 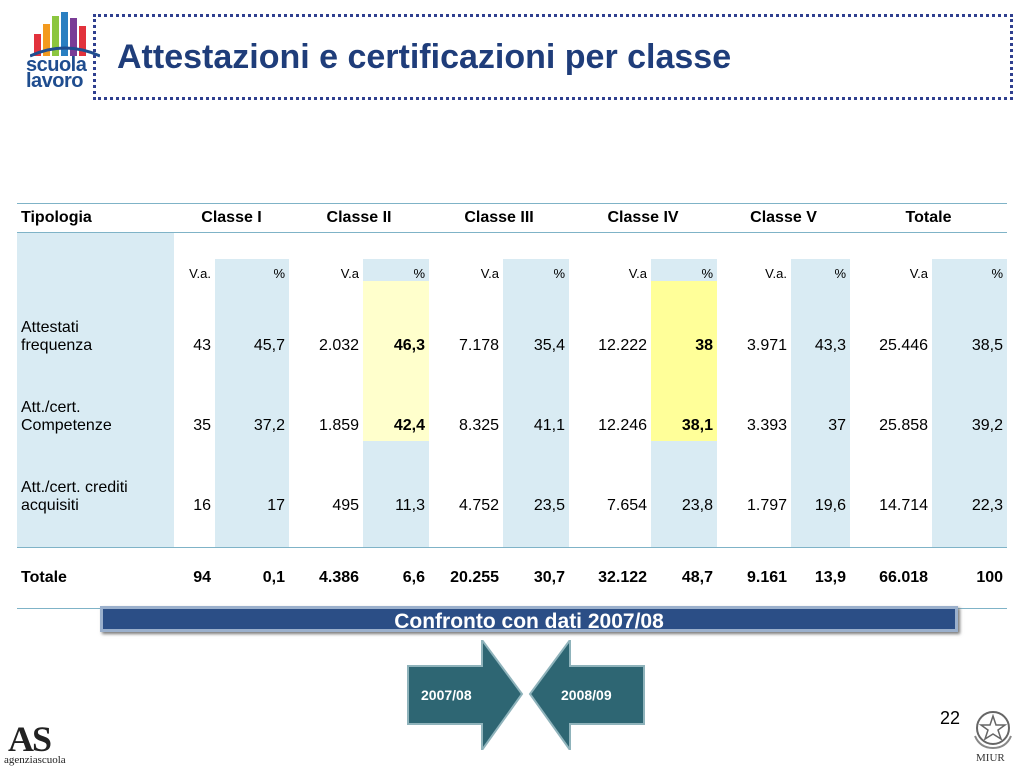 I want to click on total-cell: 20.255, so click(x=466, y=578).